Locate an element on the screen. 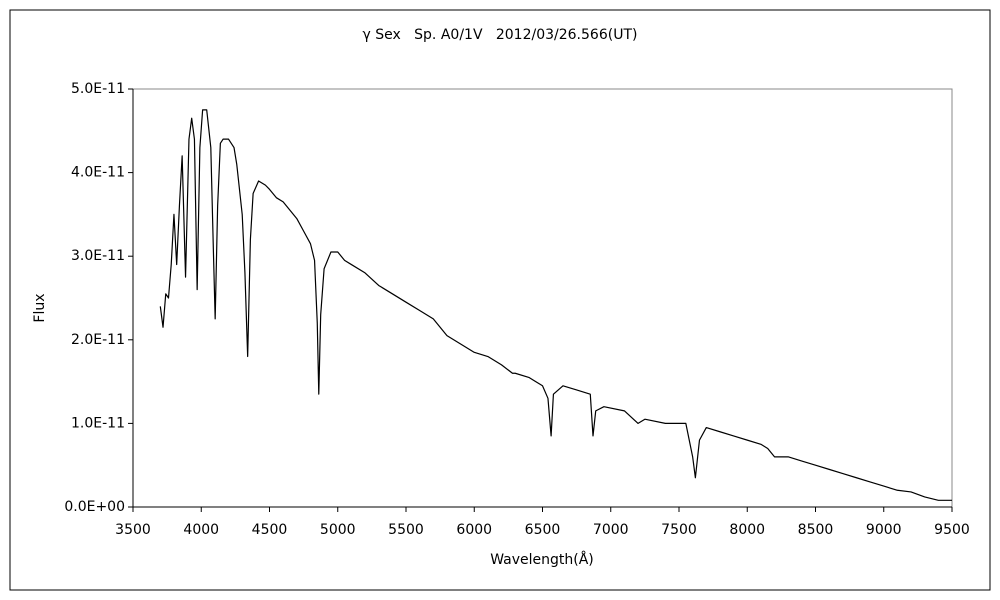 This screenshot has height=600, width=1000. y-tick-label: 4.0E-11 is located at coordinates (98, 173).